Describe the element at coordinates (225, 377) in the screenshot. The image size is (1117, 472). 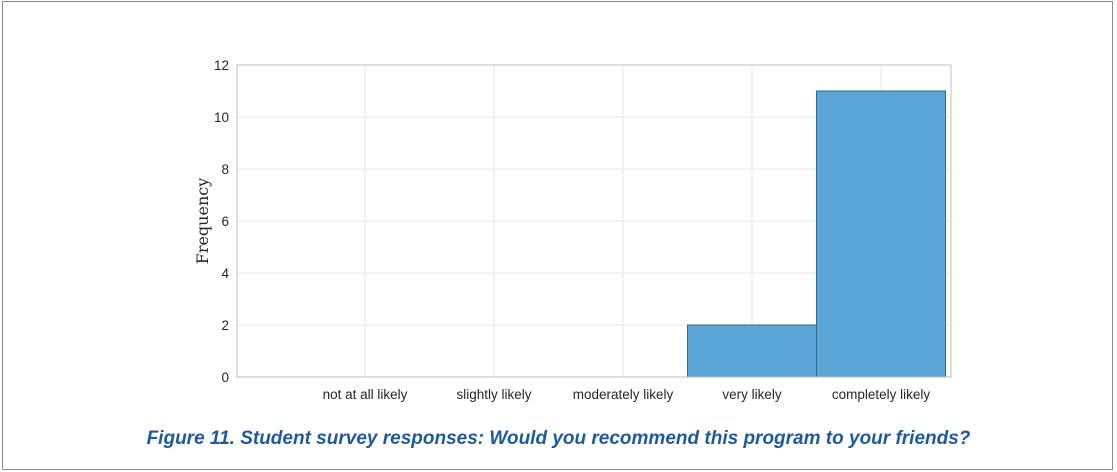
I see `y-tick-label: 0` at that location.